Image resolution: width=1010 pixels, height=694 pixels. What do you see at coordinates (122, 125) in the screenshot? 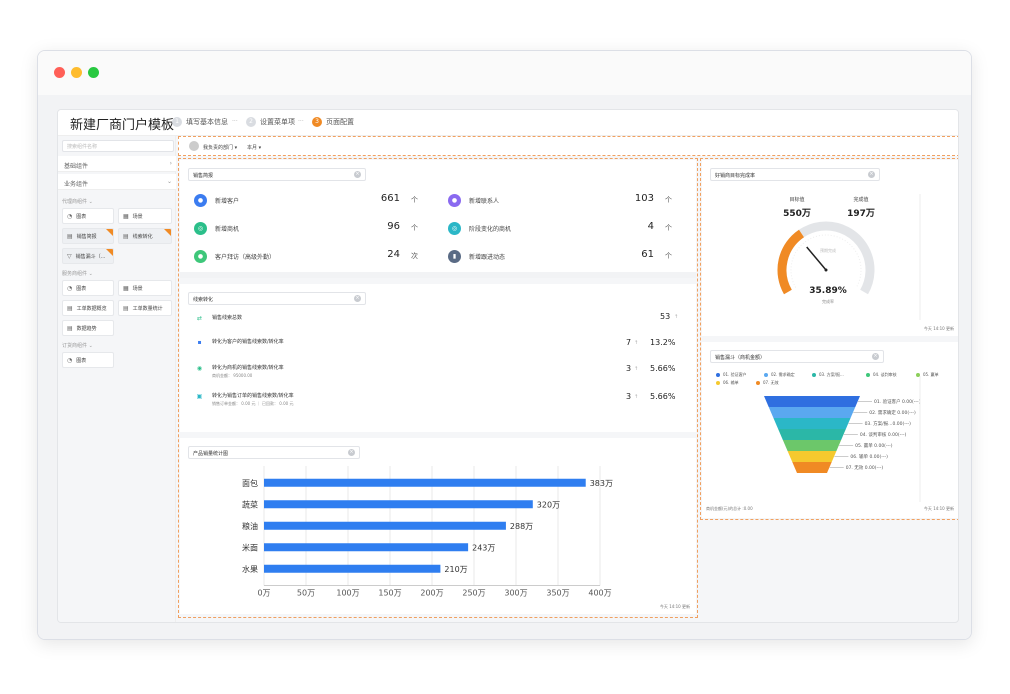
I see `page-title: 新建厂商门户模板` at bounding box center [122, 125].